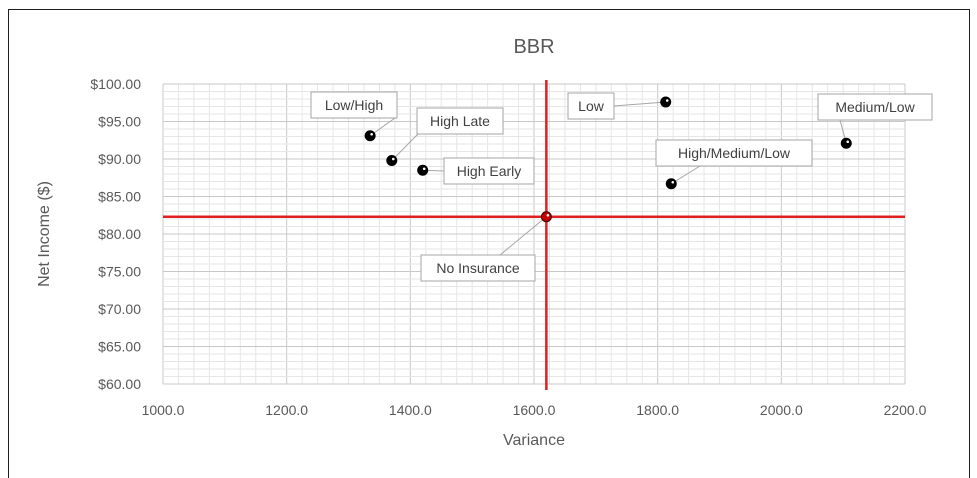 The width and height of the screenshot is (977, 478). Describe the element at coordinates (781, 410) in the screenshot. I see `x-tick-label: 2000.0` at that location.